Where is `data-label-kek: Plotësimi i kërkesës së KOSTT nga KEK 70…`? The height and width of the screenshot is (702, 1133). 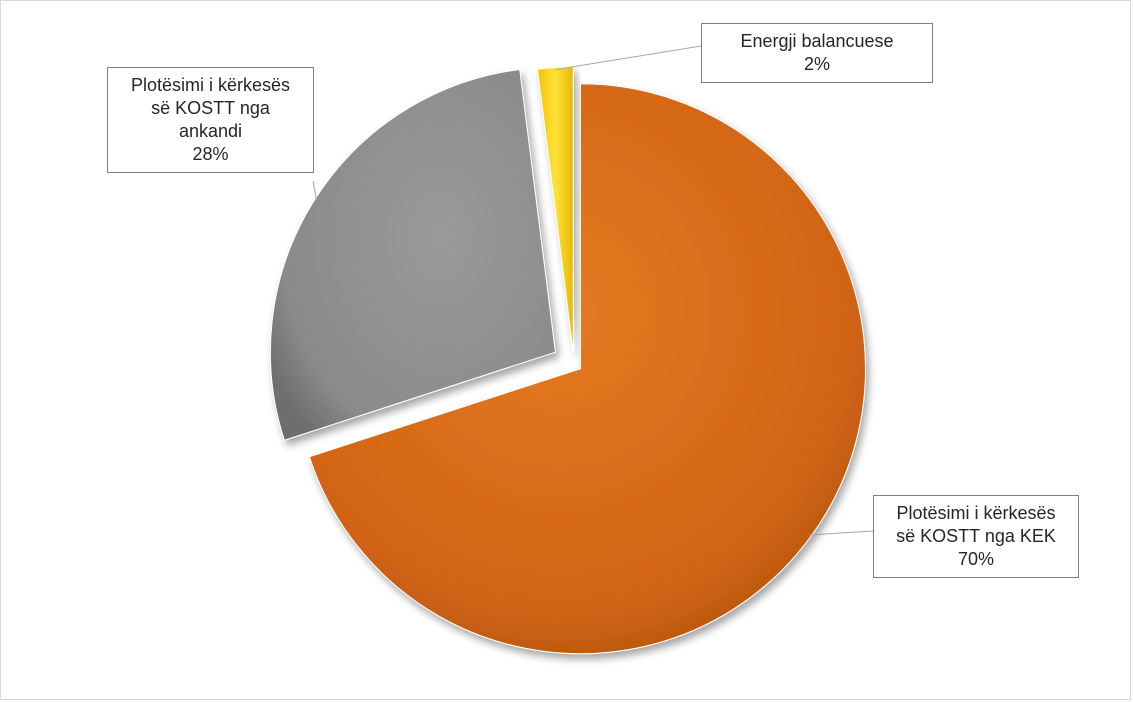 data-label-kek: Plotësimi i kërkesës së KOSTT nga KEK 70… is located at coordinates (976, 536).